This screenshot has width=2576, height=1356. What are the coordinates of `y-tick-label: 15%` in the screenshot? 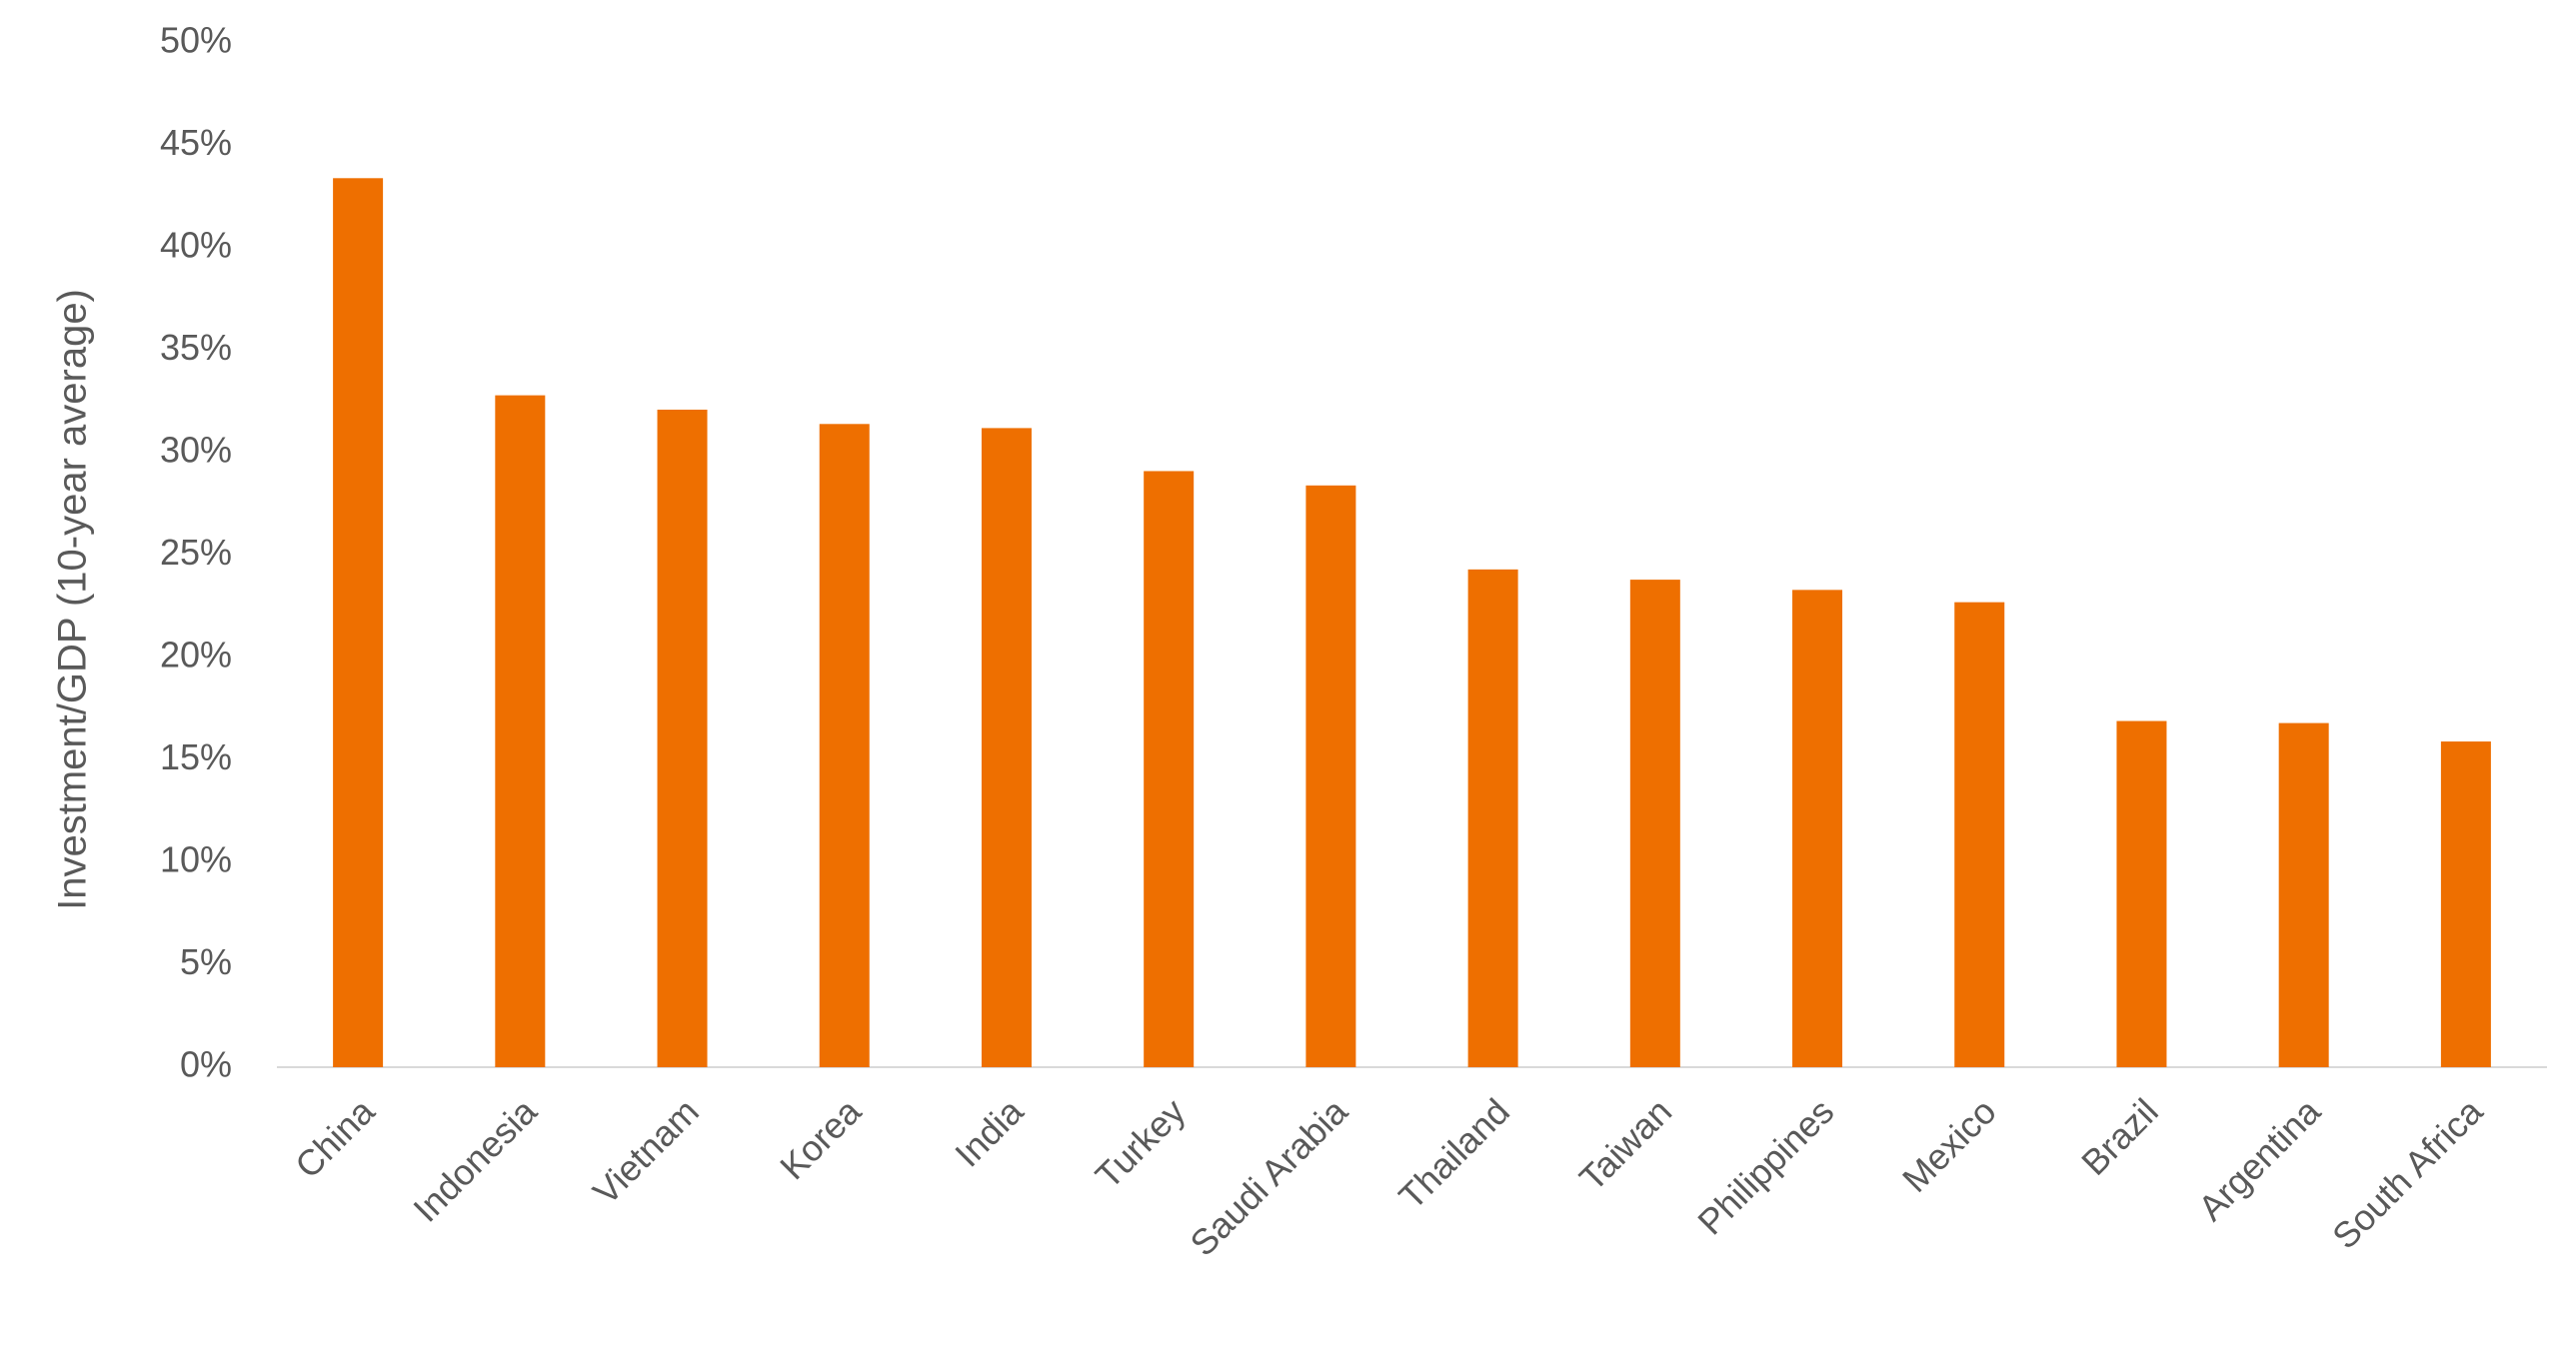 It's located at (196, 757).